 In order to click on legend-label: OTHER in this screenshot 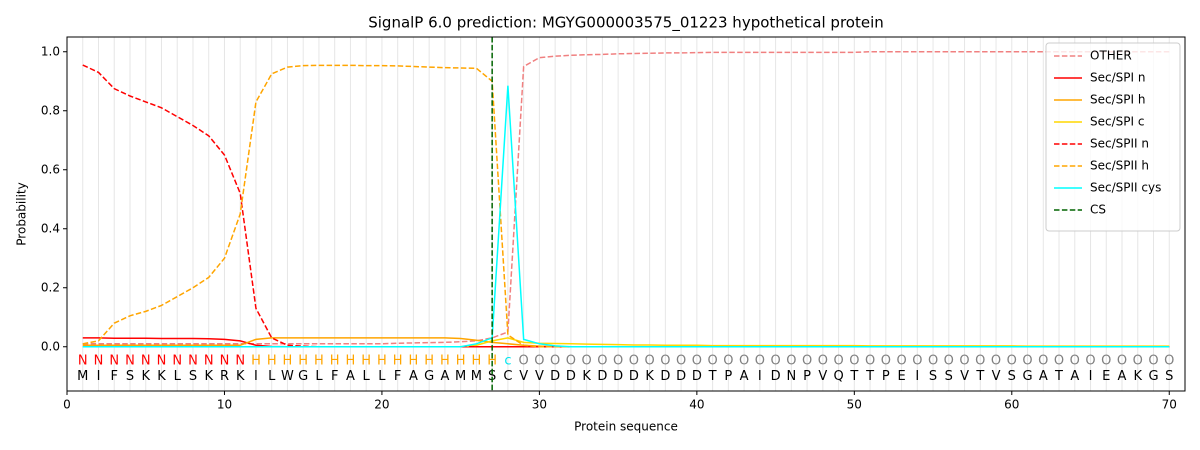, I will do `click(1111, 56)`.